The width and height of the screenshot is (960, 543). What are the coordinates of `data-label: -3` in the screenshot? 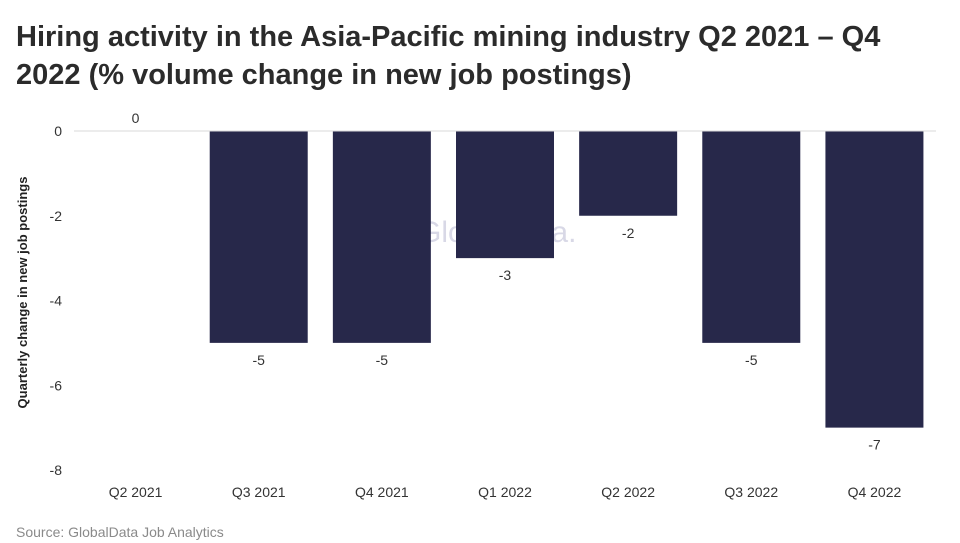 It's located at (505, 275).